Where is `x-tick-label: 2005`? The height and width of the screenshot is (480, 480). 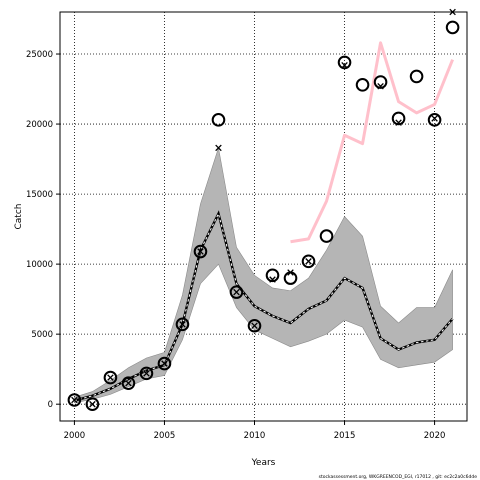 x-tick-label: 2005 is located at coordinates (165, 436).